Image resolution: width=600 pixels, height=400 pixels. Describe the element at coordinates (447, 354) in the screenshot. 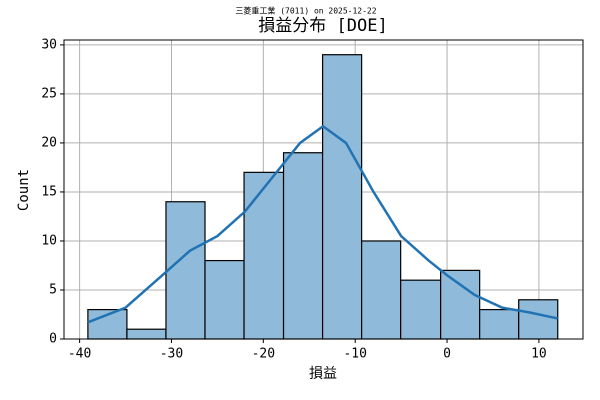

I see `x-tick-label: 0` at that location.